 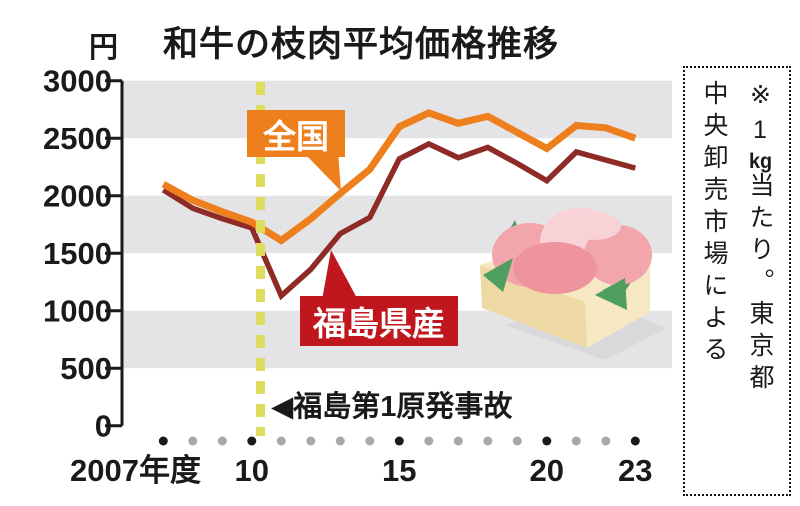 I want to click on meat-box-illustration, so click(x=573, y=284).